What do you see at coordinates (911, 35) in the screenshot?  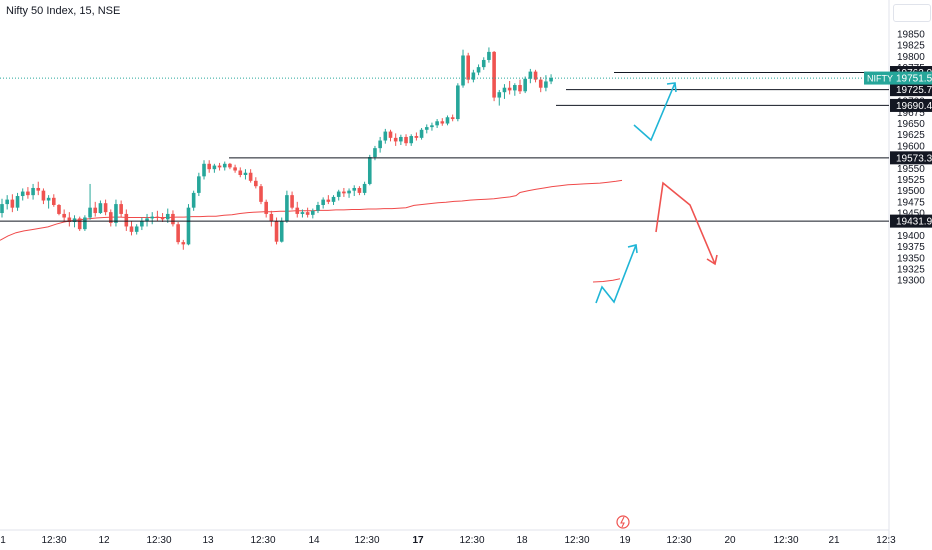 I see `price-tick-label: 19850` at bounding box center [911, 35].